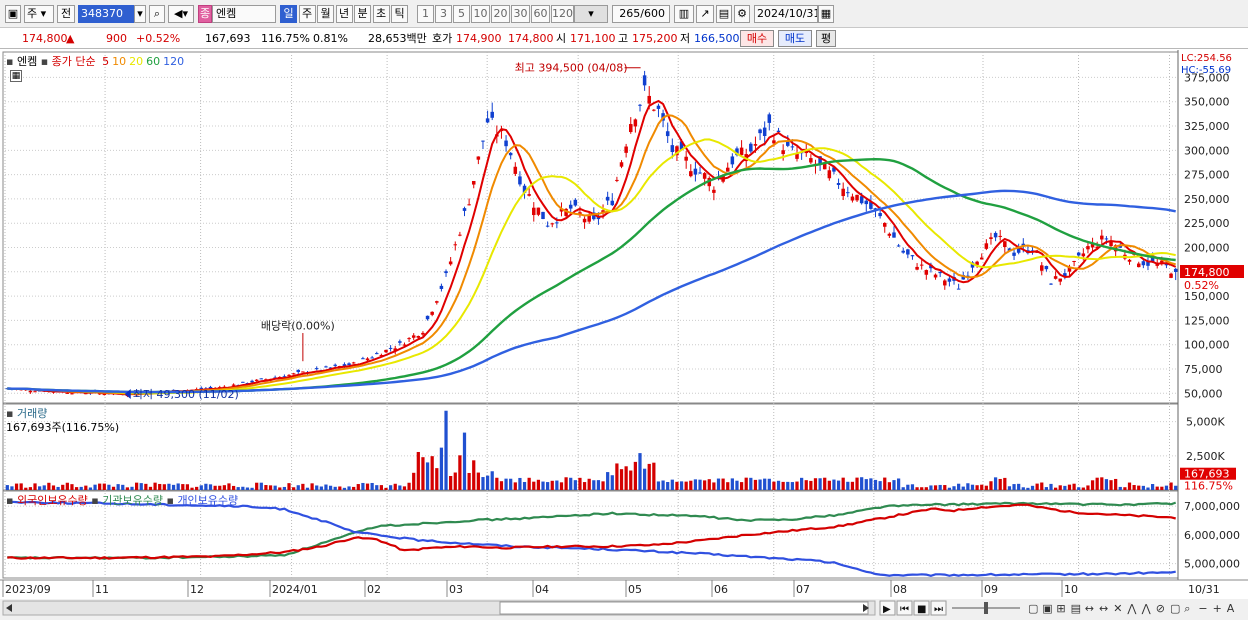 The image size is (1248, 621). Describe the element at coordinates (66, 14) in the screenshot. I see `prev-button: 전` at that location.